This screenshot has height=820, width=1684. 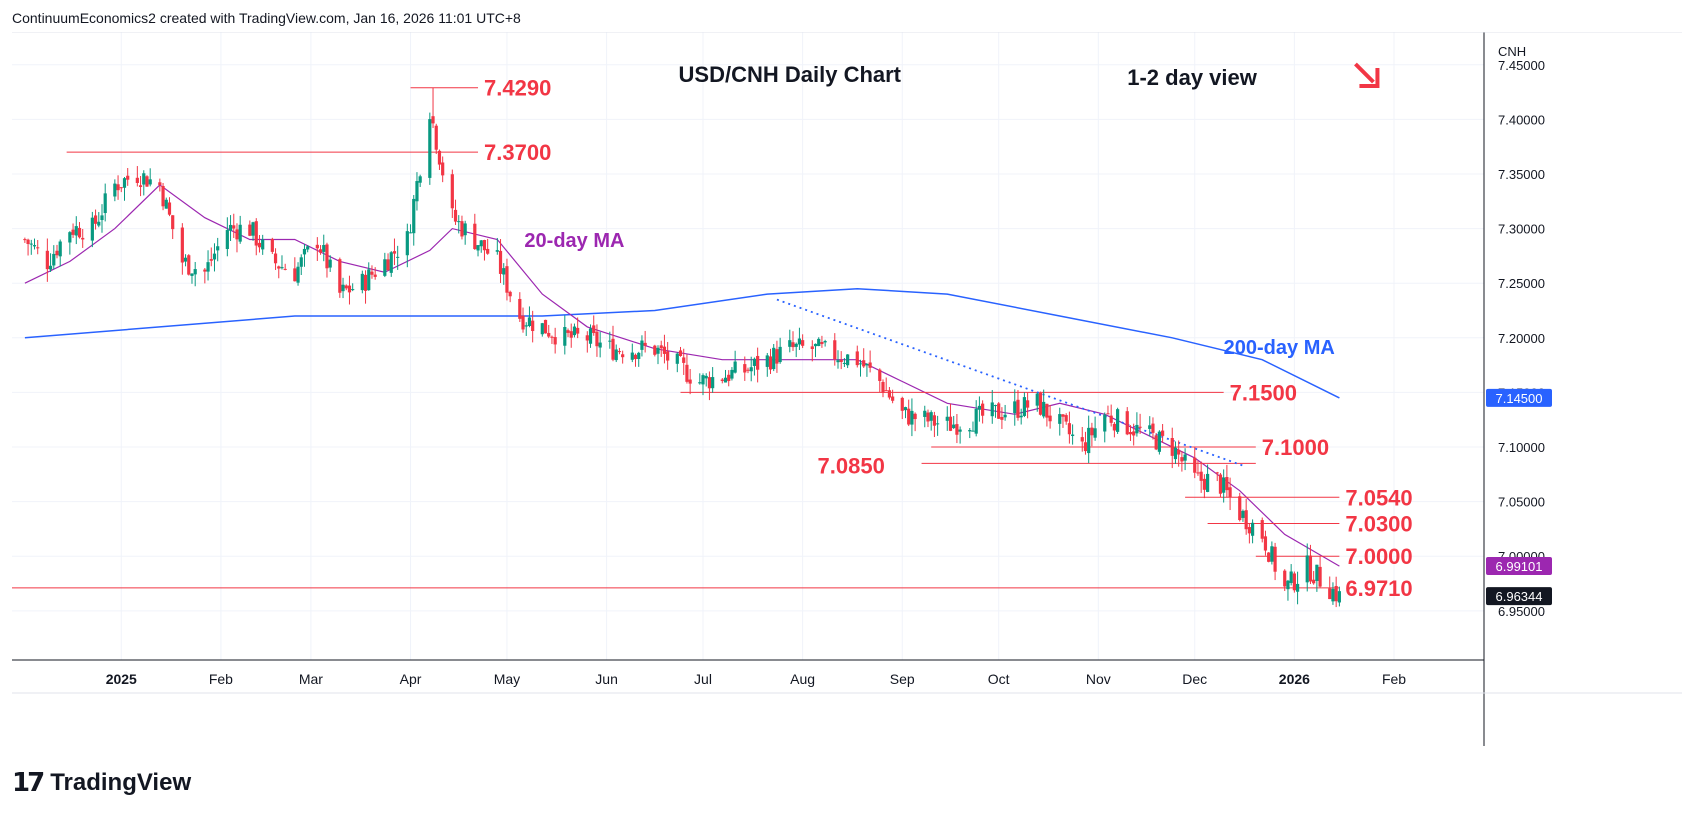 I want to click on y-tick-label: 7.45000, so click(x=1521, y=65).